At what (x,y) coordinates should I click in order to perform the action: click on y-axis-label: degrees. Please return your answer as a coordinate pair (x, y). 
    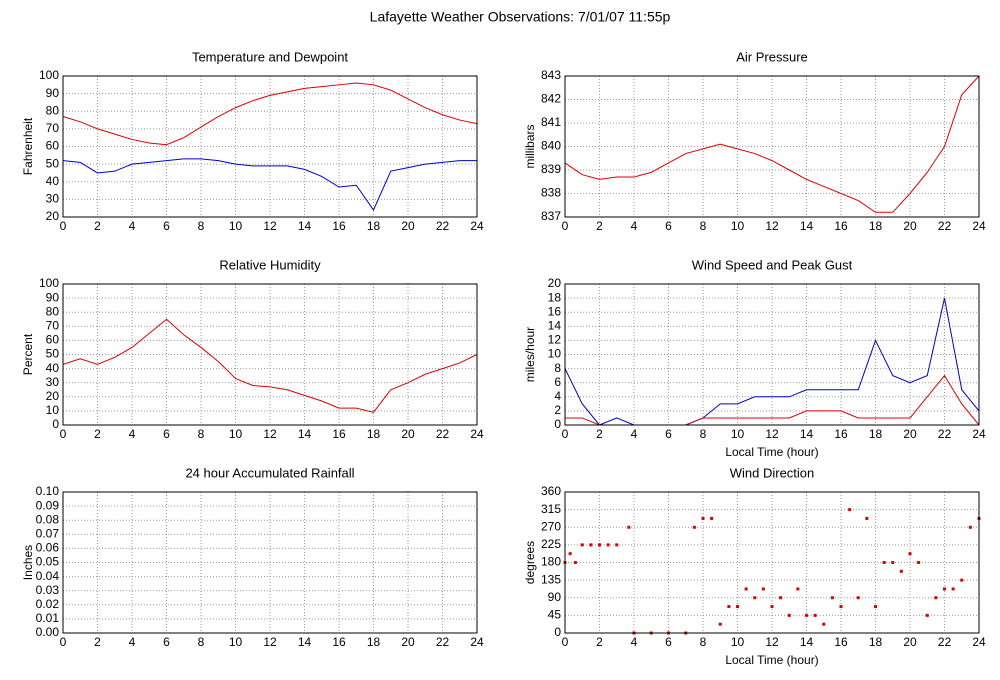
    Looking at the image, I should click on (530, 562).